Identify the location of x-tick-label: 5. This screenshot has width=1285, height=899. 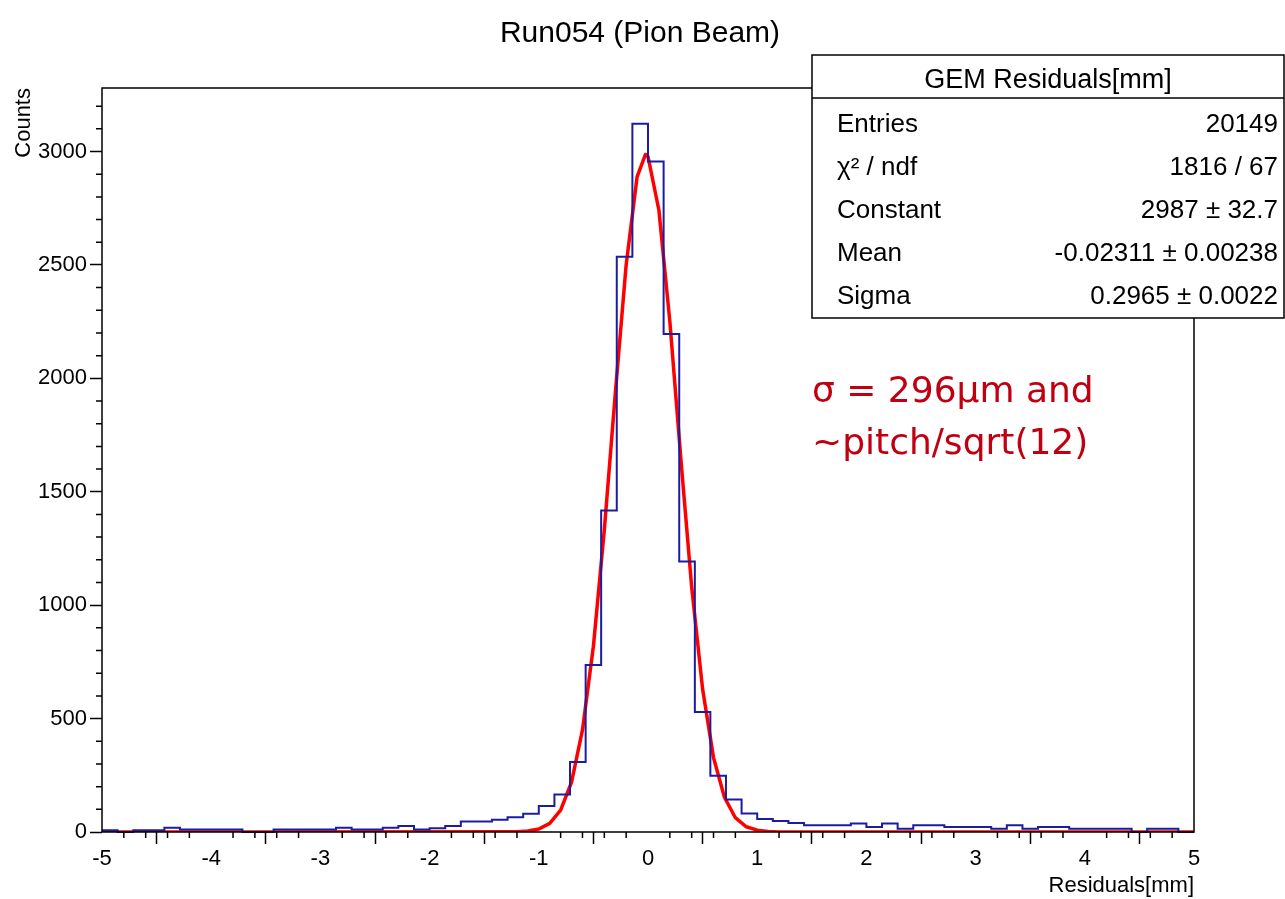
(1194, 858).